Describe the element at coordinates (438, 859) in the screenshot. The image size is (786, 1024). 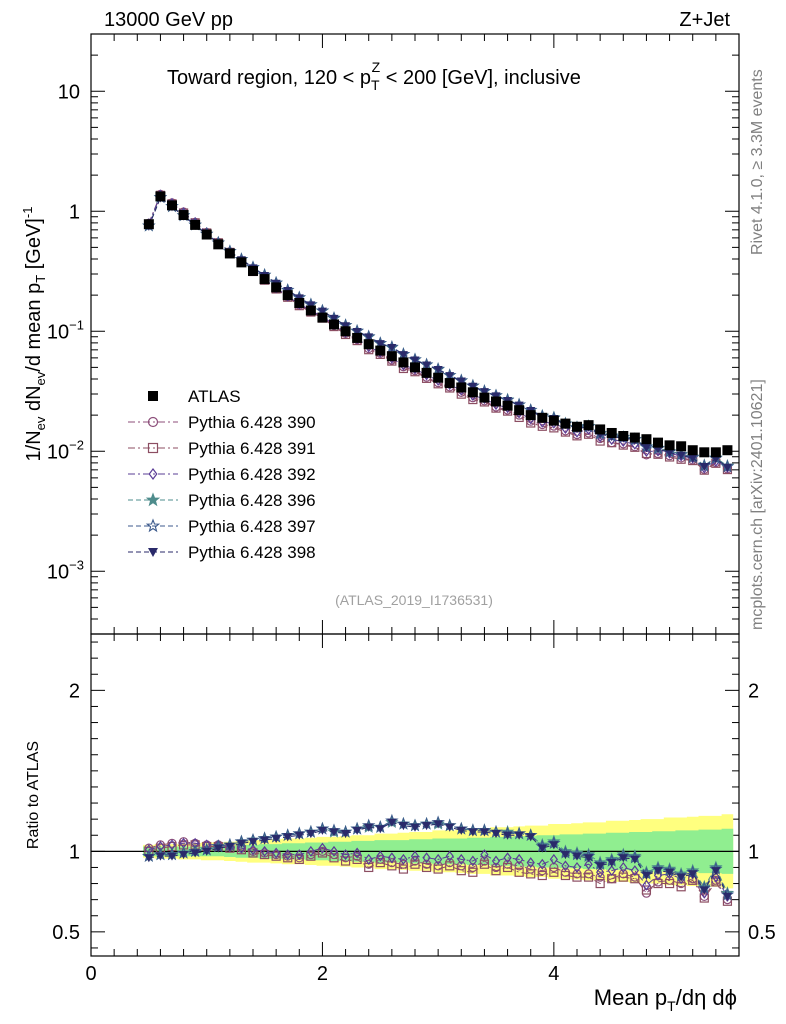
I see `series-6-ratio` at that location.